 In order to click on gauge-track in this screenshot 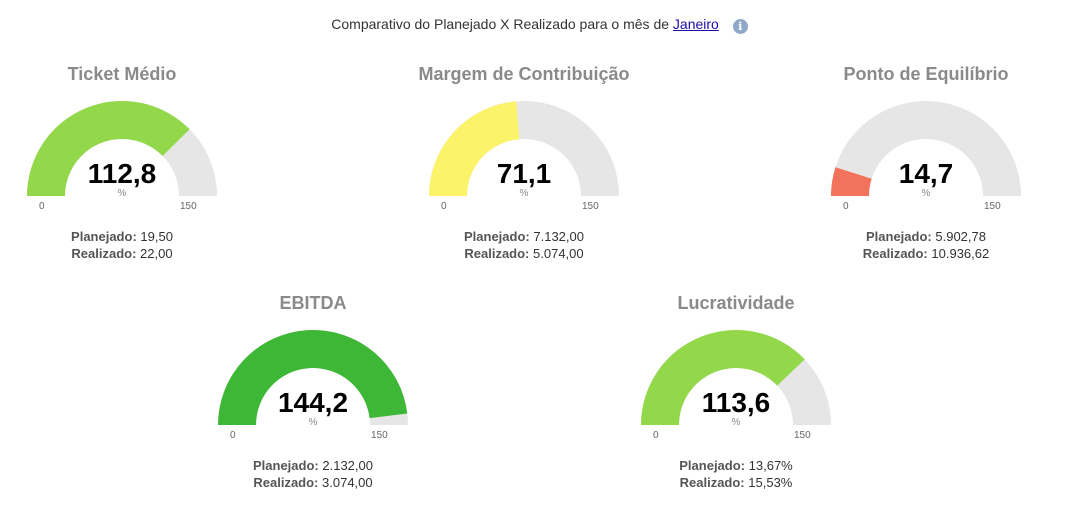, I will do `click(926, 148)`.